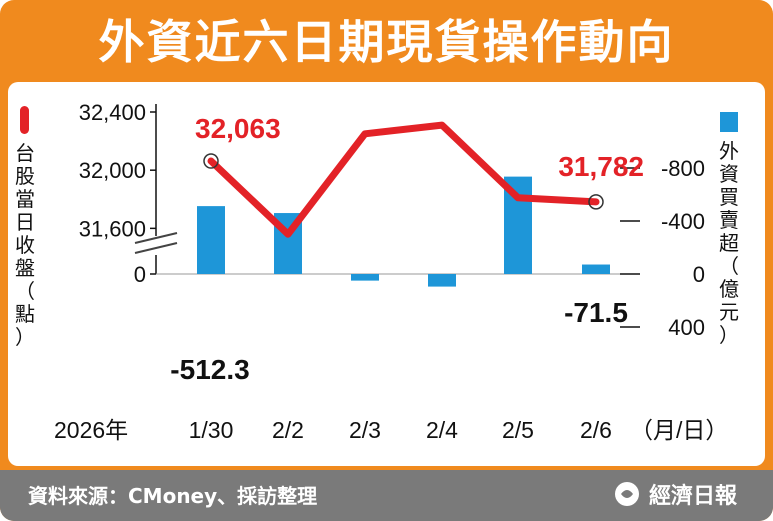  I want to click on right-tick-label: 0, so click(699, 274).